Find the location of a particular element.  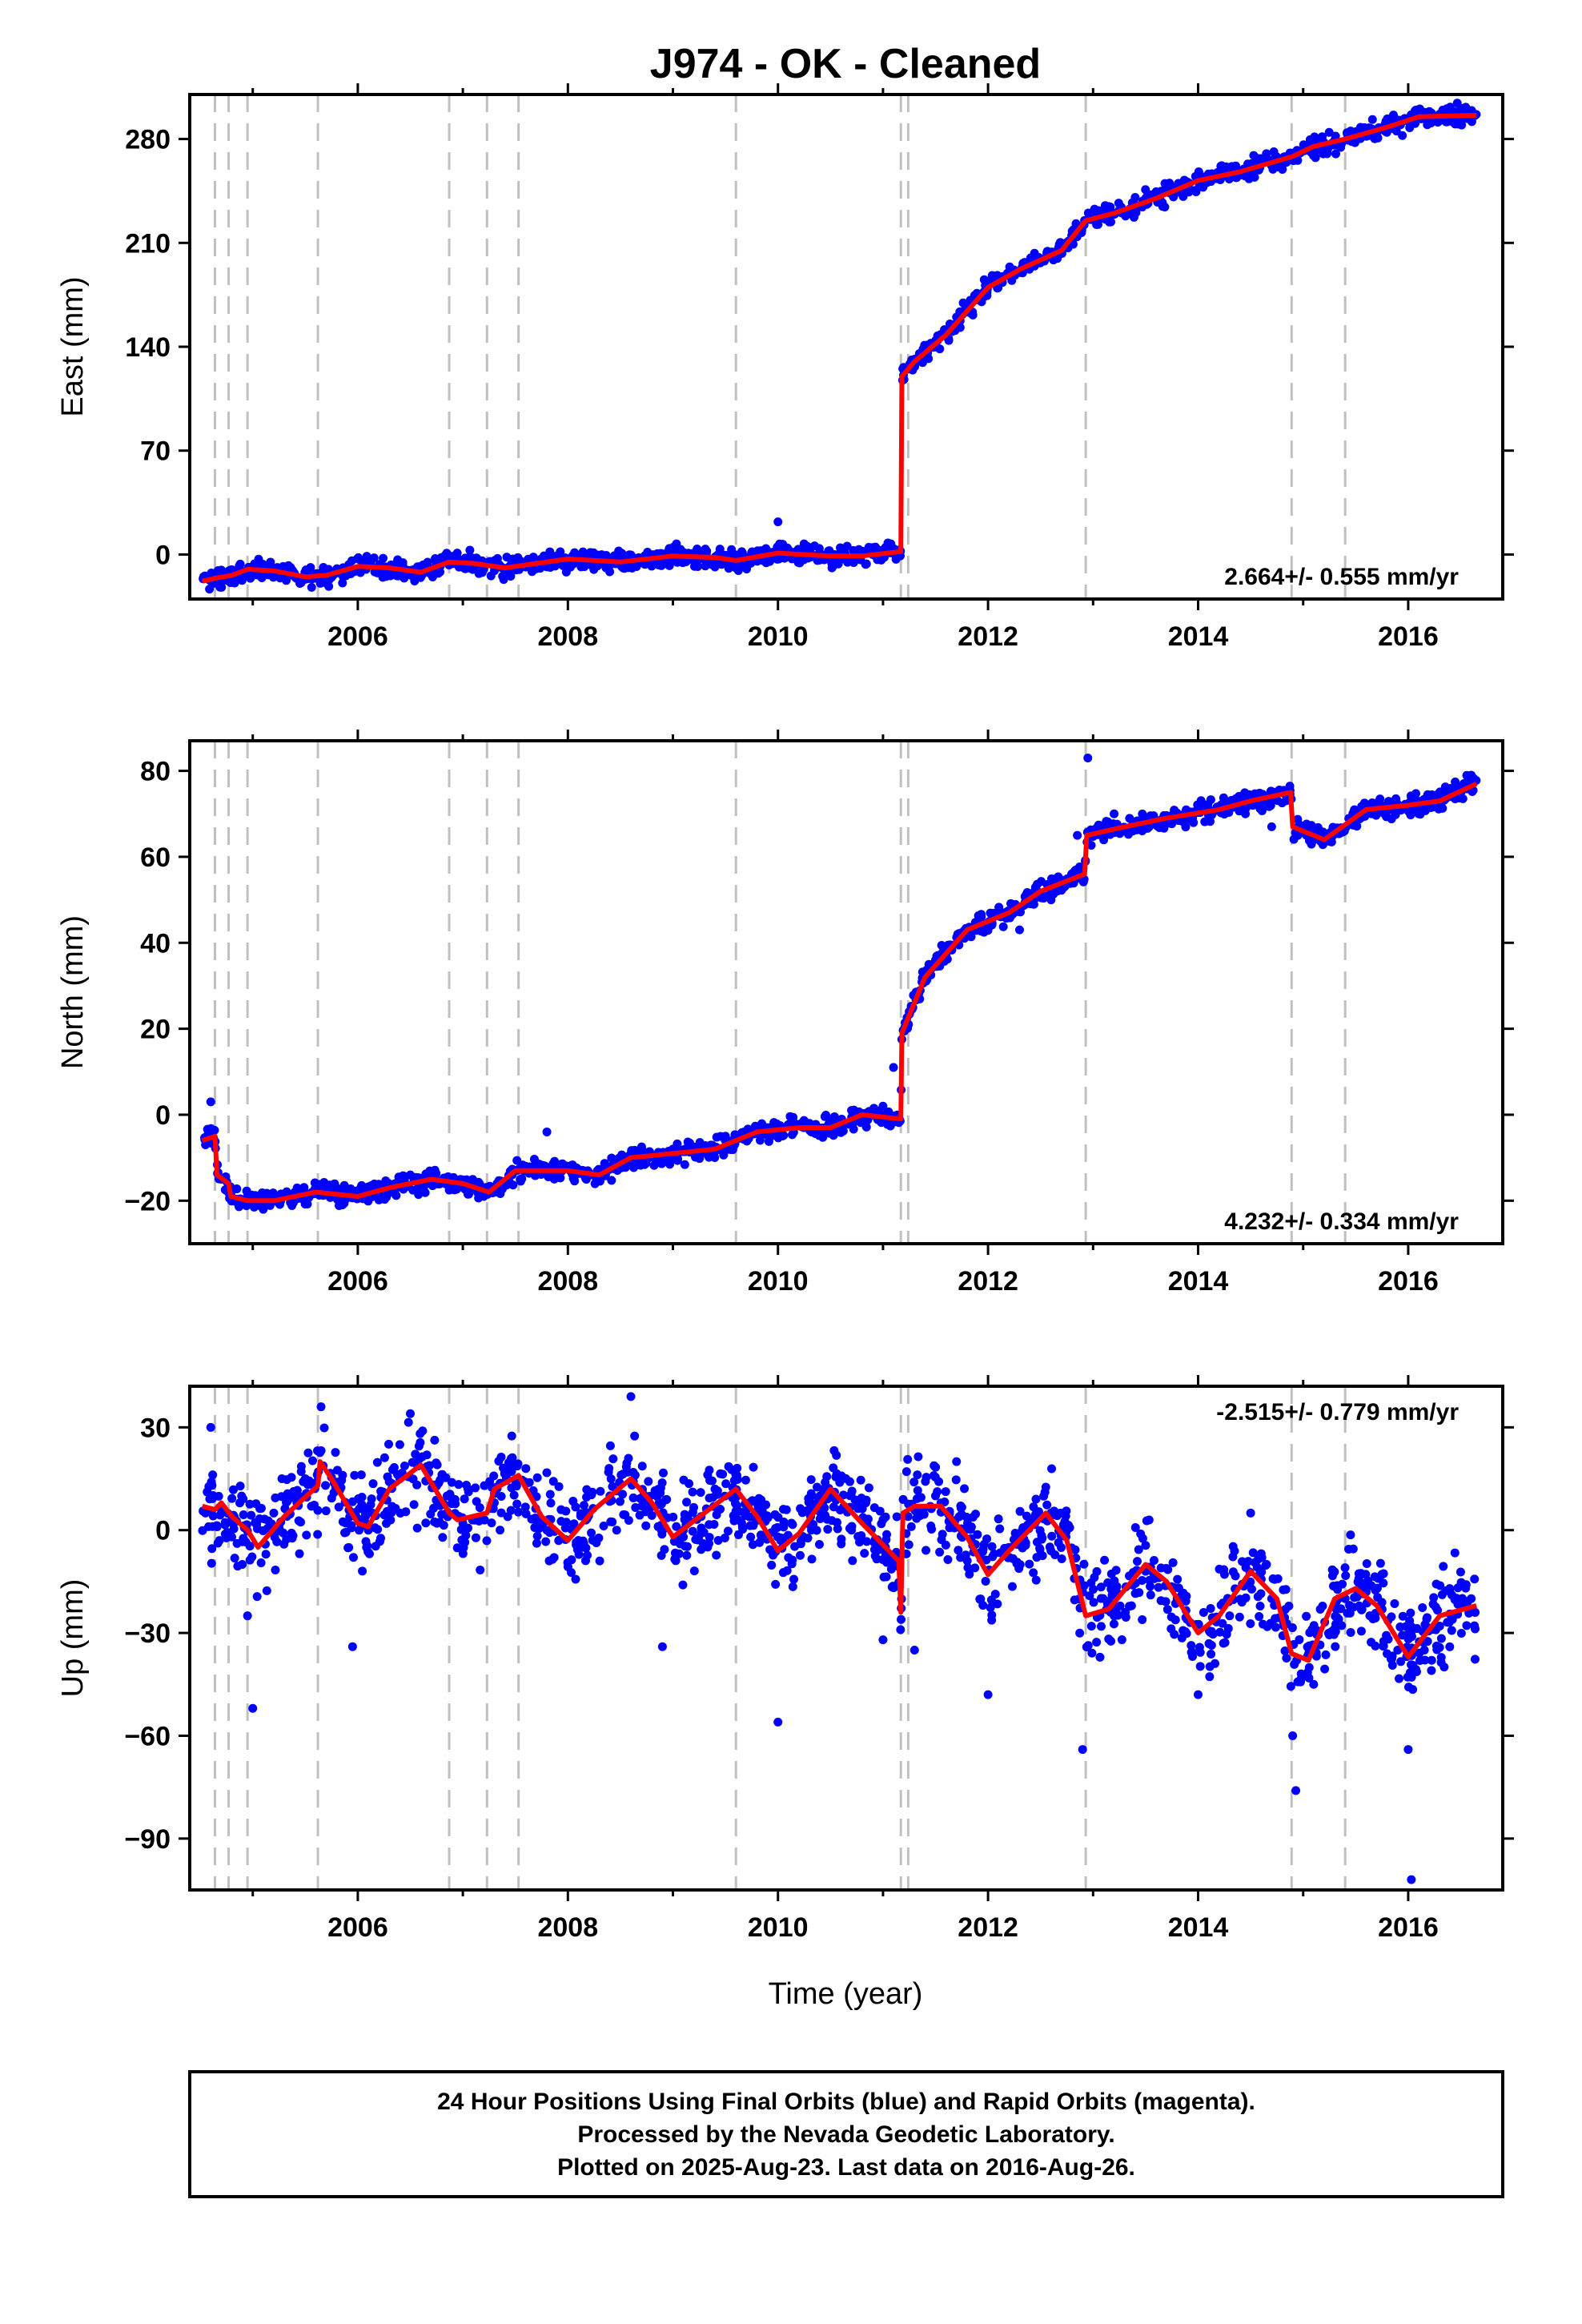

x-tick-label-3: 2012 is located at coordinates (988, 1927).